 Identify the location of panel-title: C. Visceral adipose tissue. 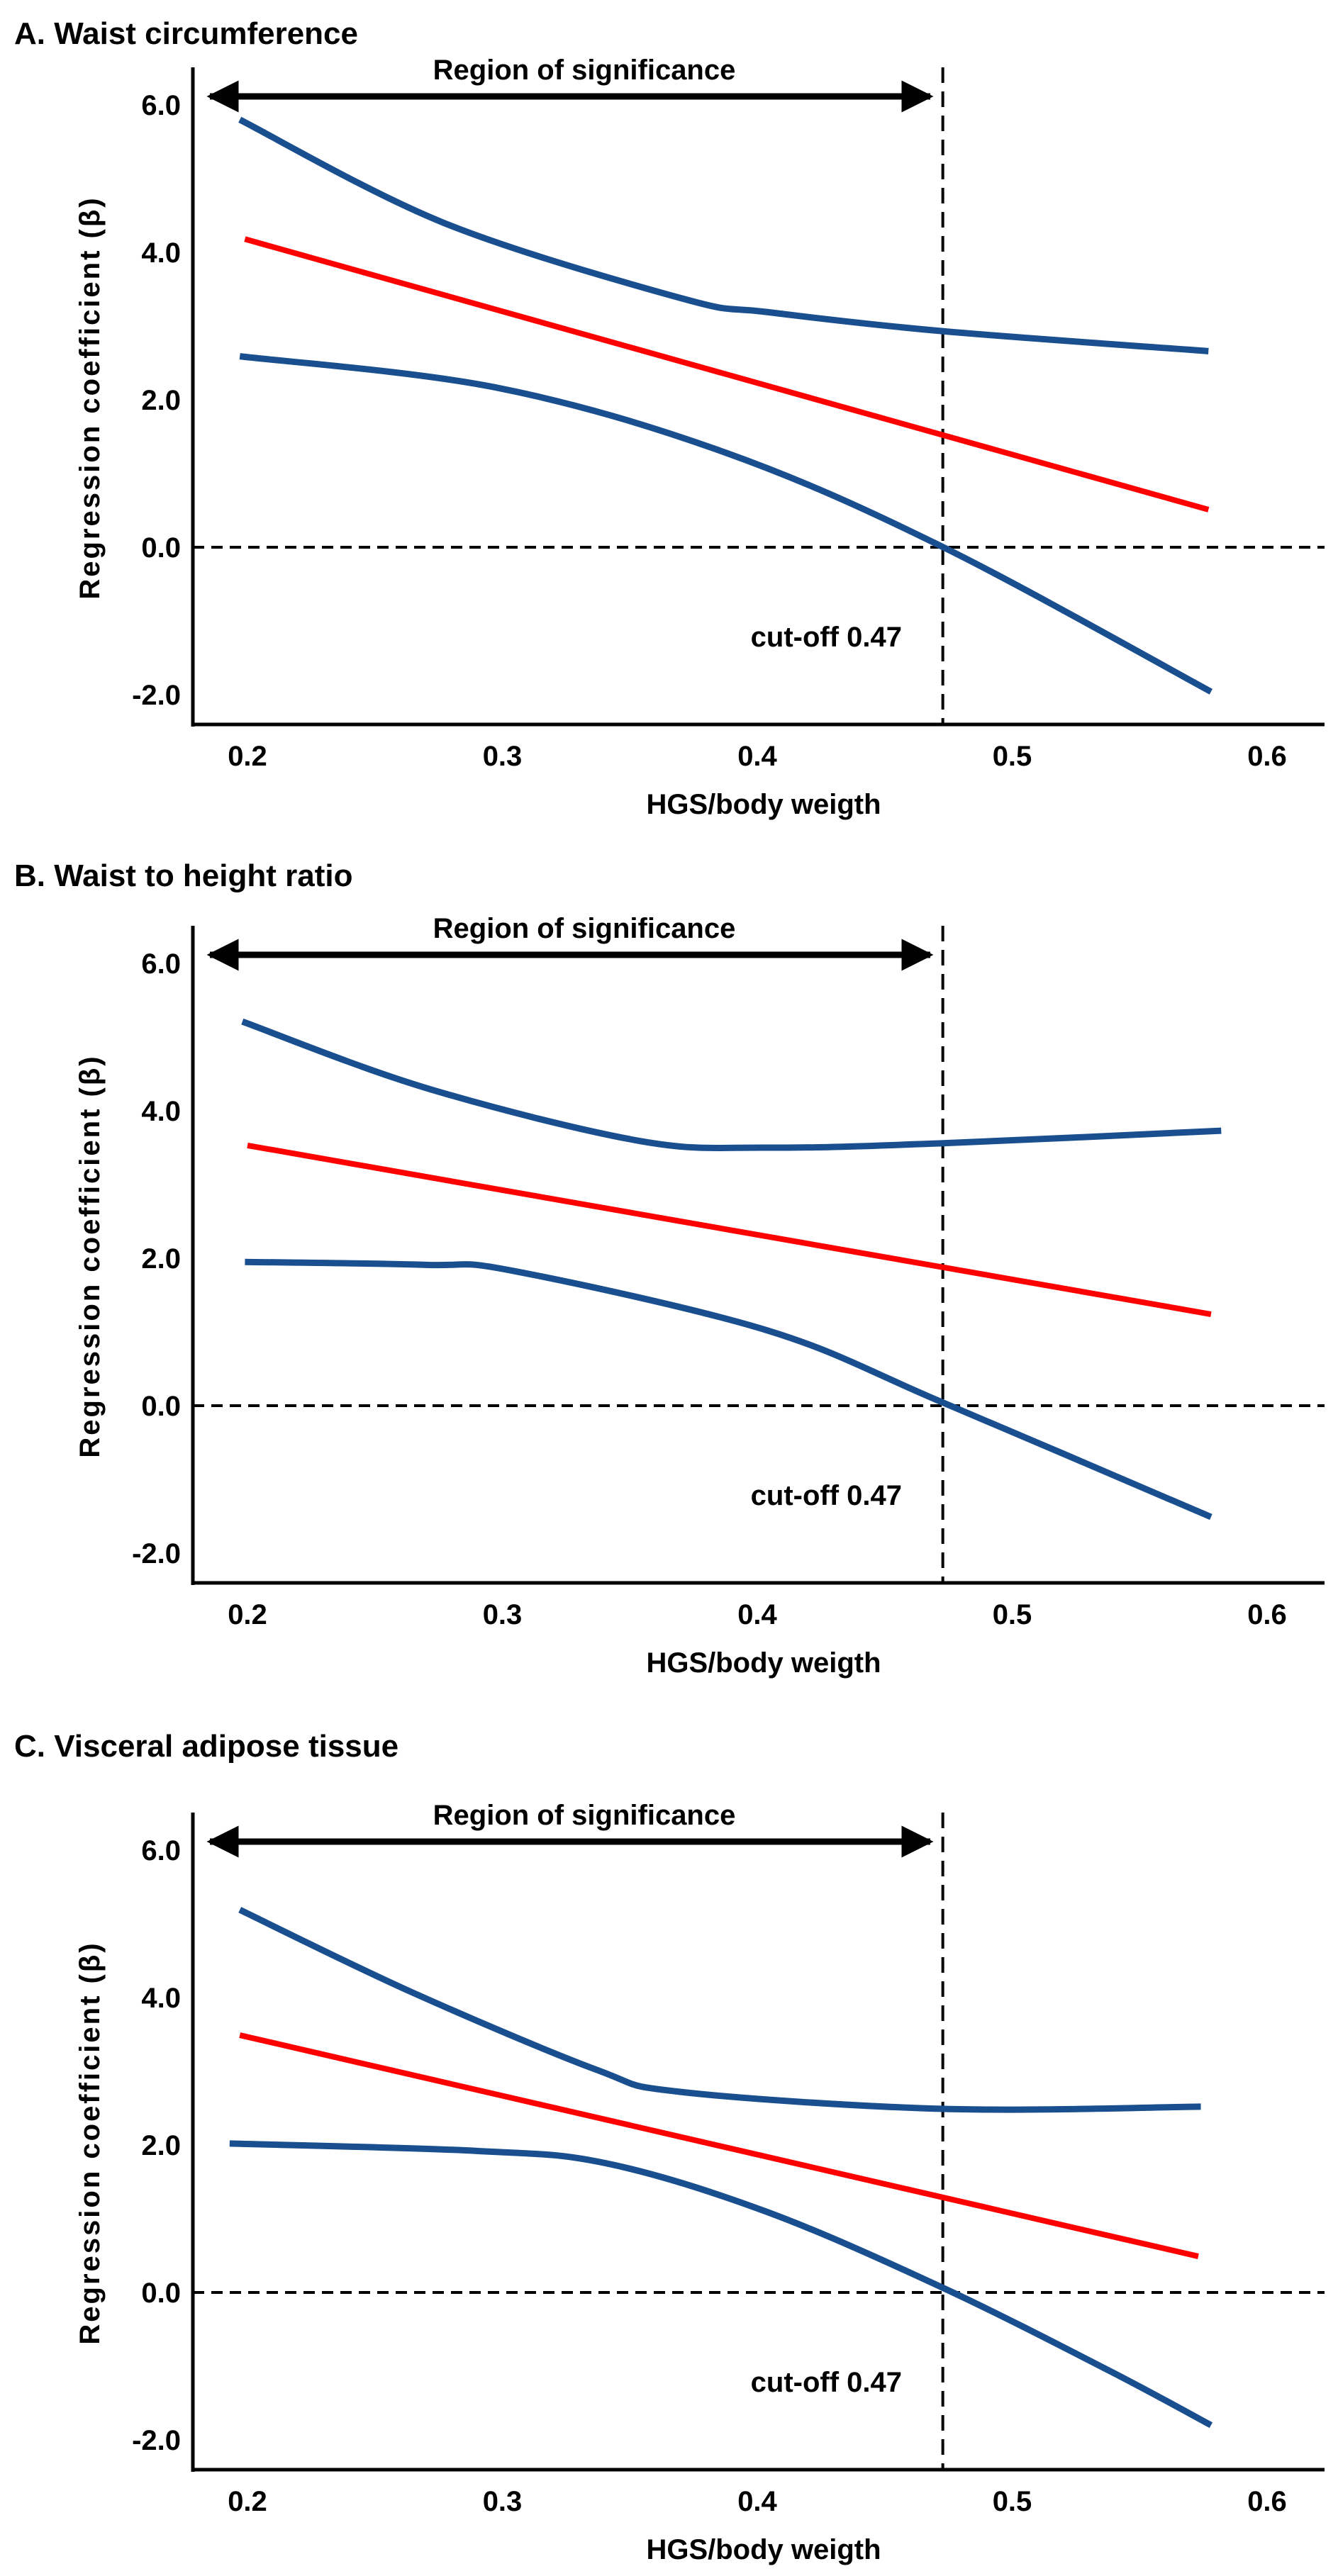
(206, 1746).